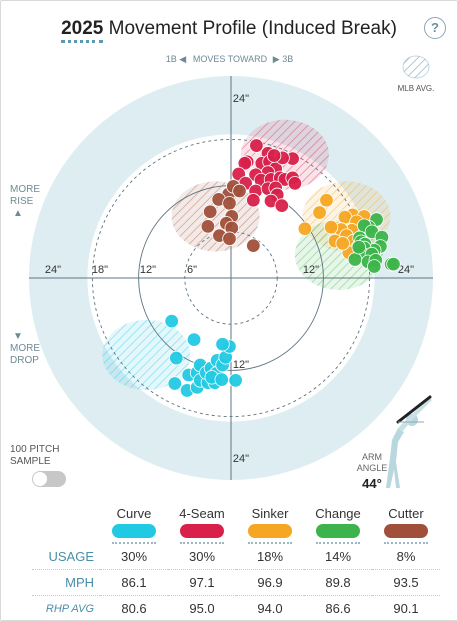 The image size is (458, 621). Describe the element at coordinates (134, 531) in the screenshot. I see `pill-curve` at that location.